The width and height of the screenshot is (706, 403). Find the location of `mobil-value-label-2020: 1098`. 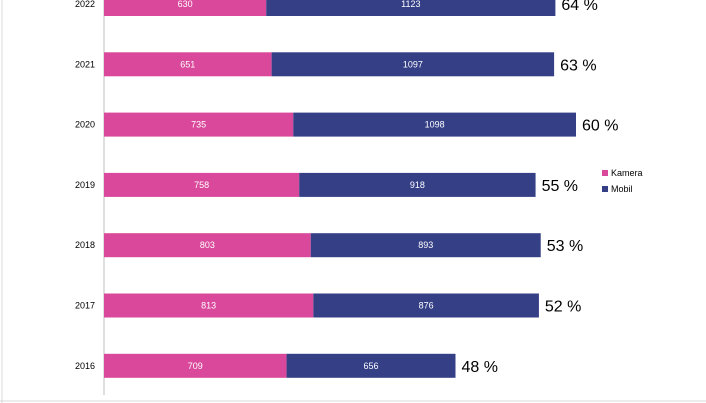

mobil-value-label-2020: 1098 is located at coordinates (435, 125).